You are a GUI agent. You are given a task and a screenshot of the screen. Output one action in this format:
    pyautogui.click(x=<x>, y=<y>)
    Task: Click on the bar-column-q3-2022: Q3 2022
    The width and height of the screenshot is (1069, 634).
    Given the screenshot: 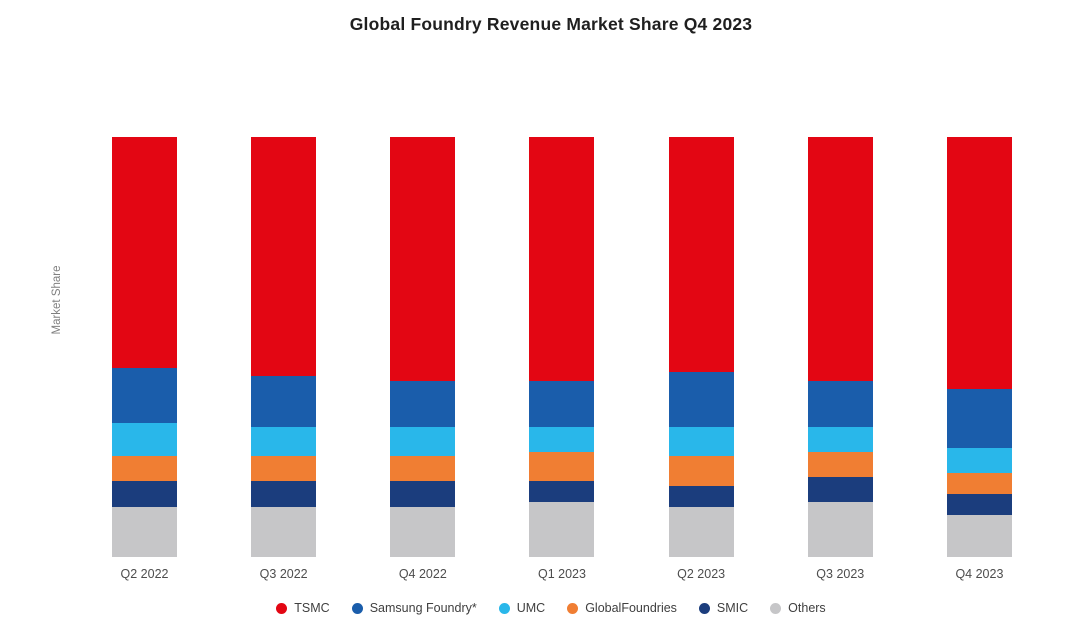 What is the action you would take?
    pyautogui.click(x=284, y=359)
    